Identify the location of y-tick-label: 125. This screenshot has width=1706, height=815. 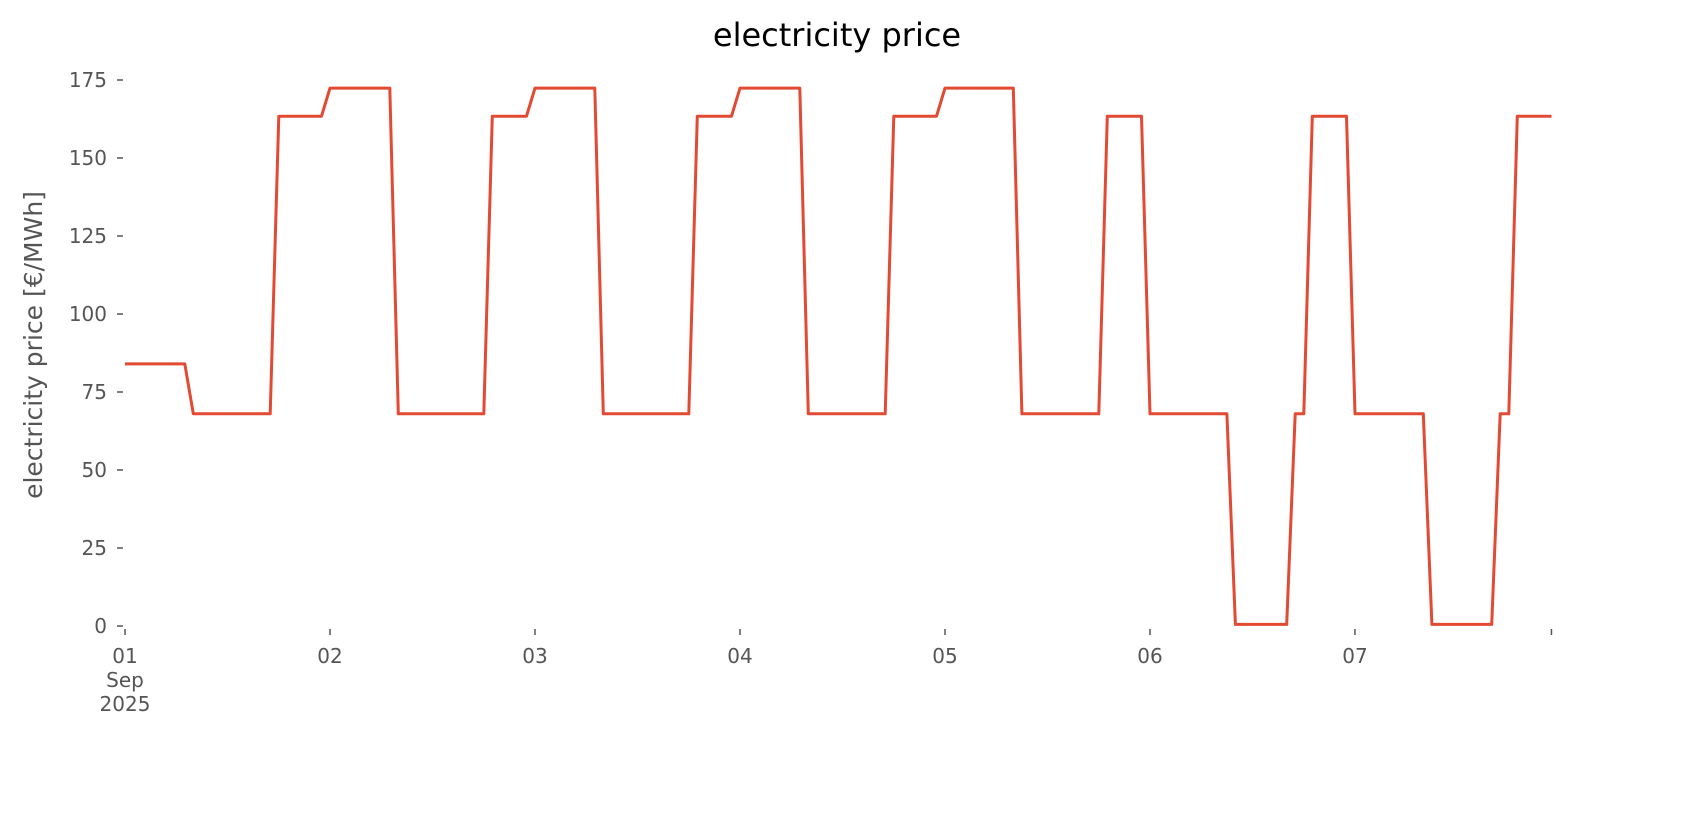
(88, 236).